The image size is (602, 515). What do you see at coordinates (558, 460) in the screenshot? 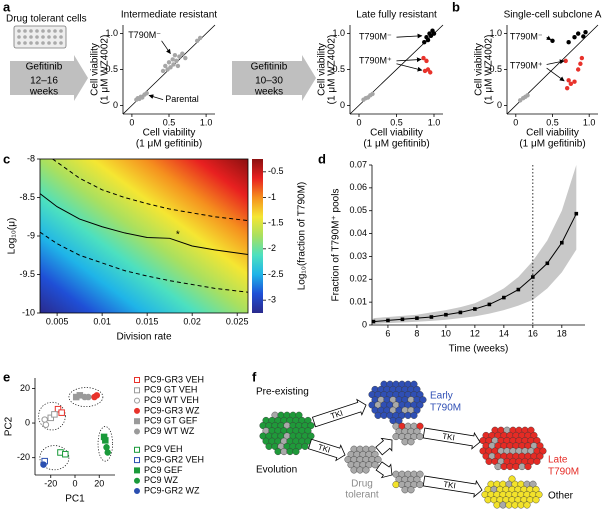
I see `late-label: Late` at bounding box center [558, 460].